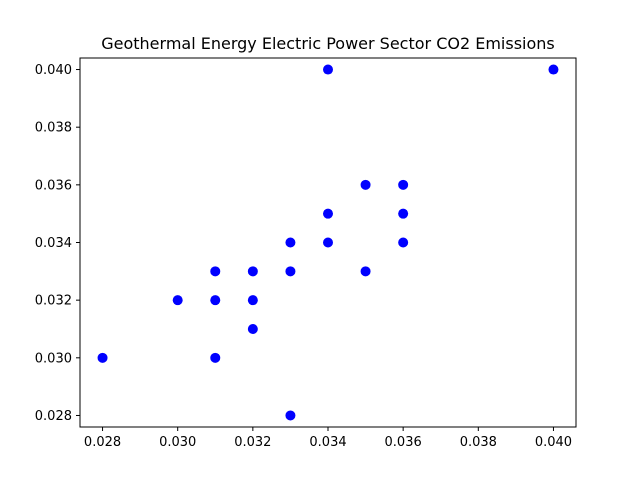 This screenshot has width=640, height=480. I want to click on x-tick-label: 0.038, so click(478, 442).